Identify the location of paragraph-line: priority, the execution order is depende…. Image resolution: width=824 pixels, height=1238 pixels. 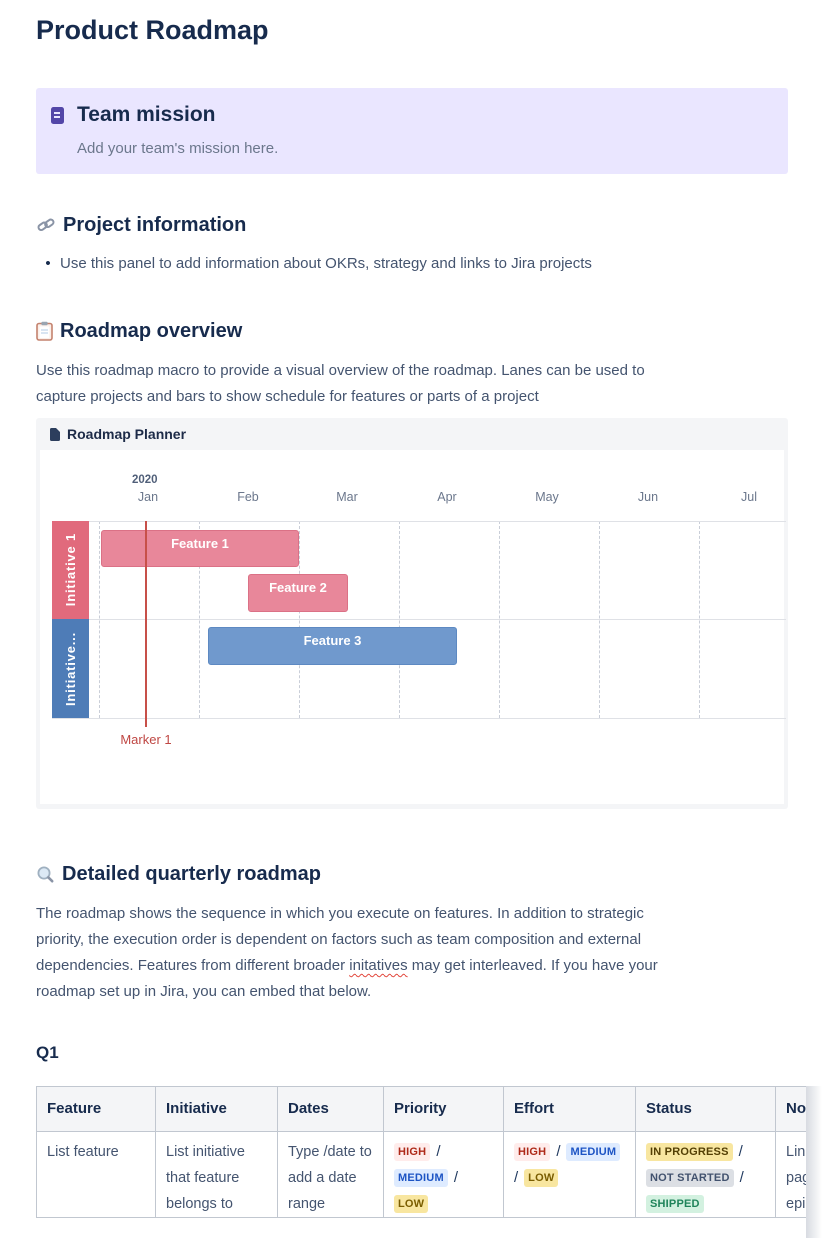
(339, 939).